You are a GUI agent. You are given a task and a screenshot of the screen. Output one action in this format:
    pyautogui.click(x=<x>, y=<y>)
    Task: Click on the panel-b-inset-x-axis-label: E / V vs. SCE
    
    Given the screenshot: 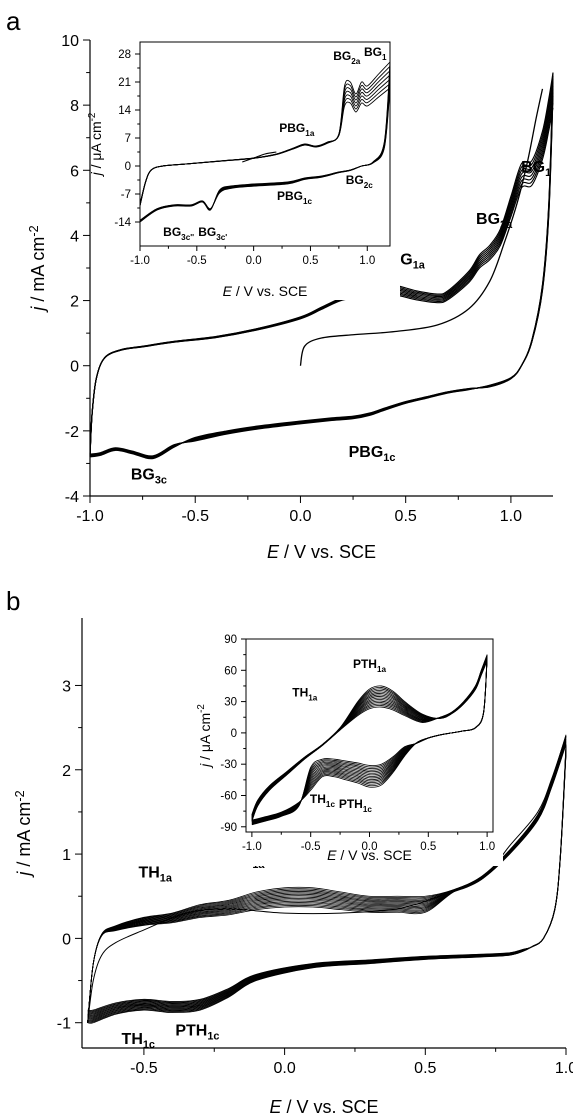 What is the action you would take?
    pyautogui.click(x=369, y=855)
    